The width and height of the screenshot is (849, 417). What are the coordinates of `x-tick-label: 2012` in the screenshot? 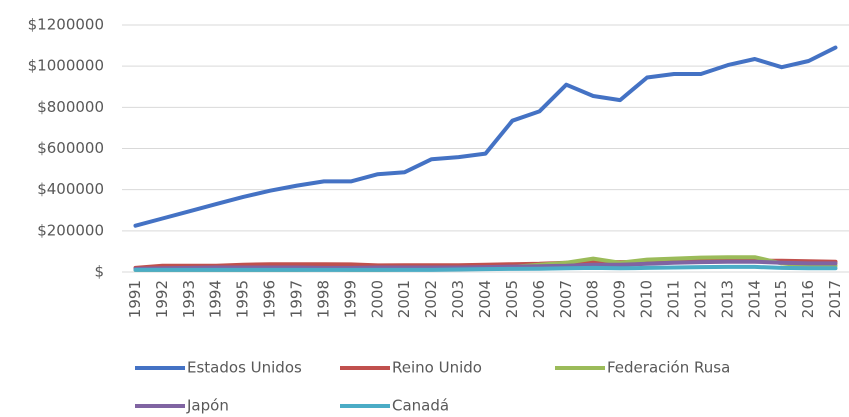 It's located at (700, 299).